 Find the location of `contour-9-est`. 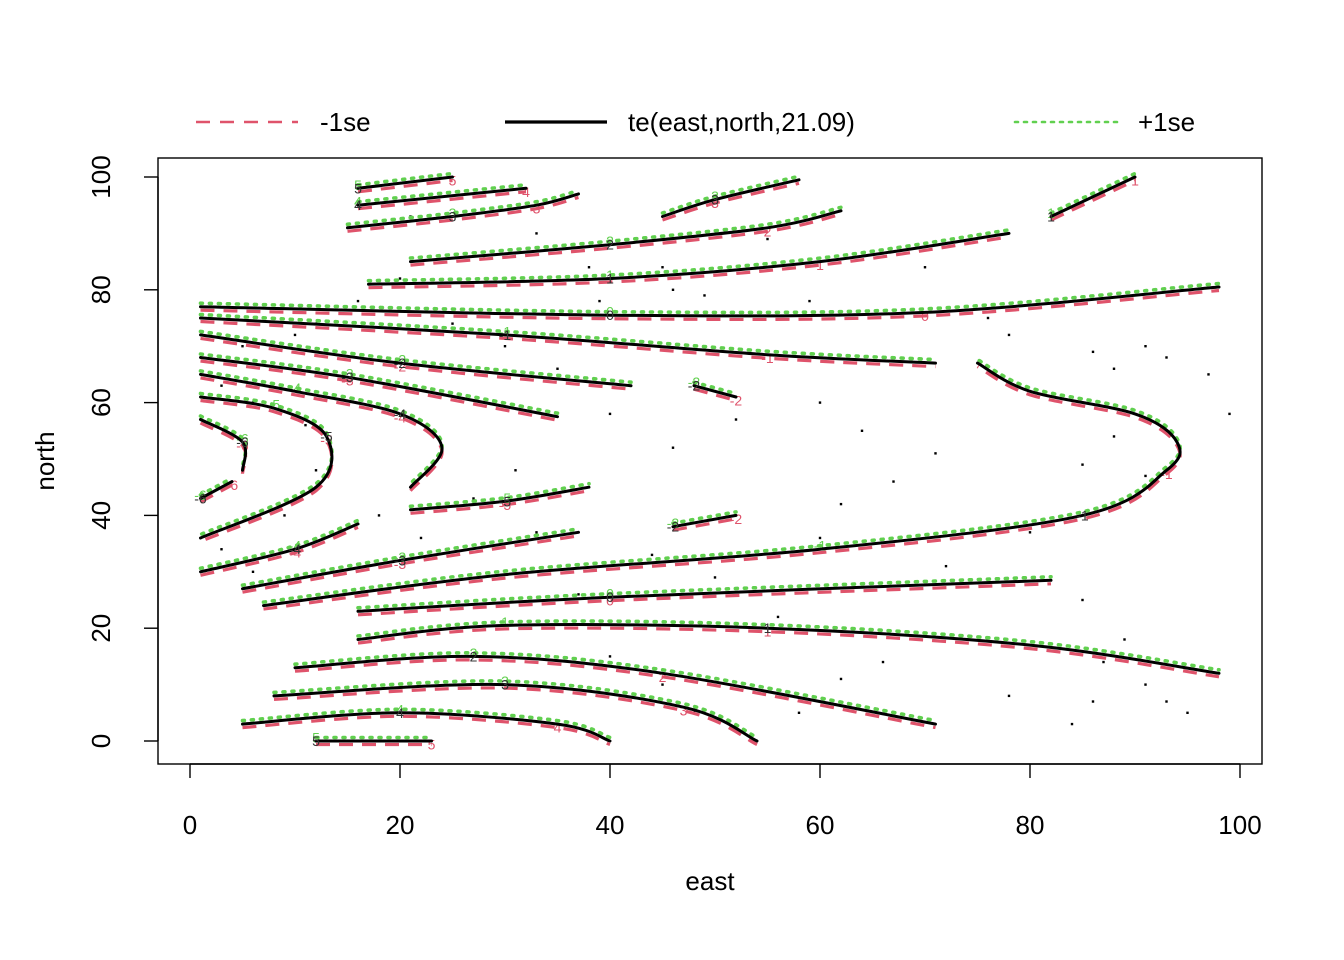

contour-9-est is located at coordinates (416, 360).